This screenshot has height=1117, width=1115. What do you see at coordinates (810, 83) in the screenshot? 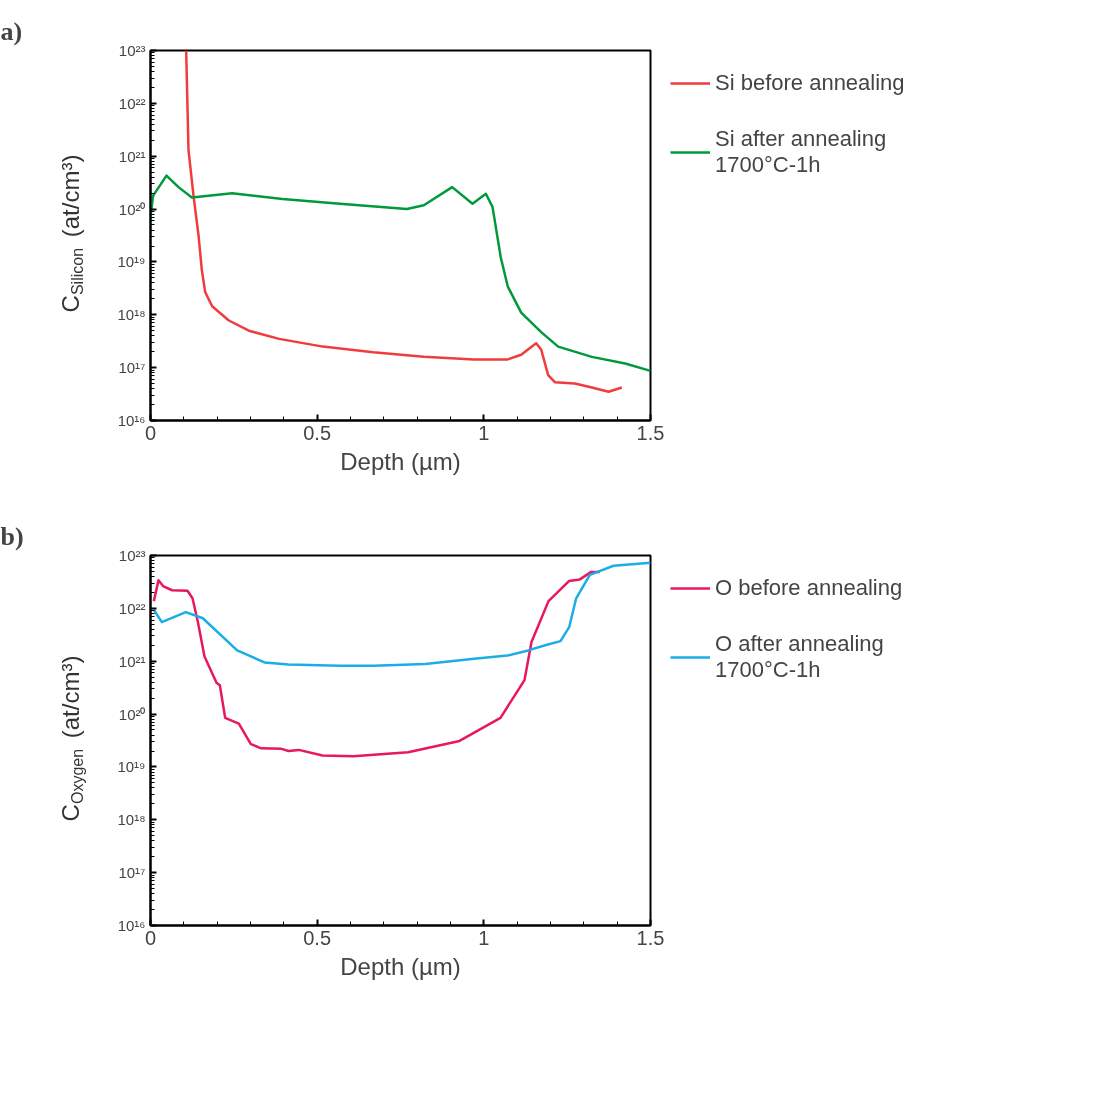
I see `legend-label: Si before annealing` at bounding box center [810, 83].